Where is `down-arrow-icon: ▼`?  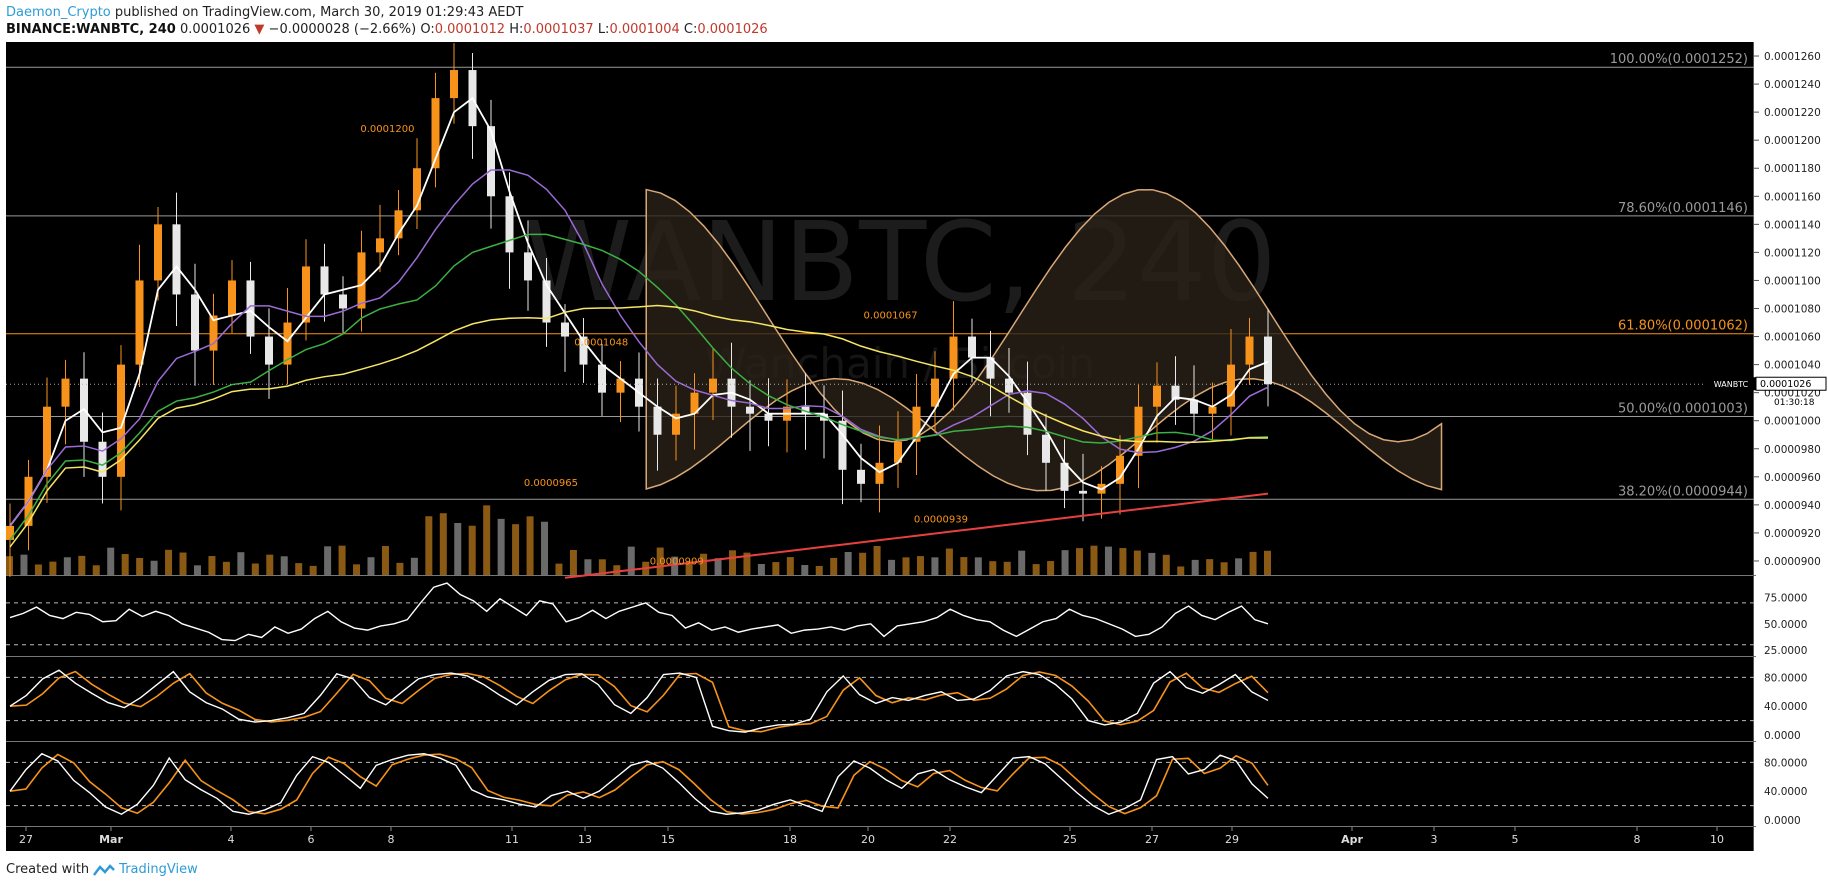 down-arrow-icon: ▼ is located at coordinates (259, 29).